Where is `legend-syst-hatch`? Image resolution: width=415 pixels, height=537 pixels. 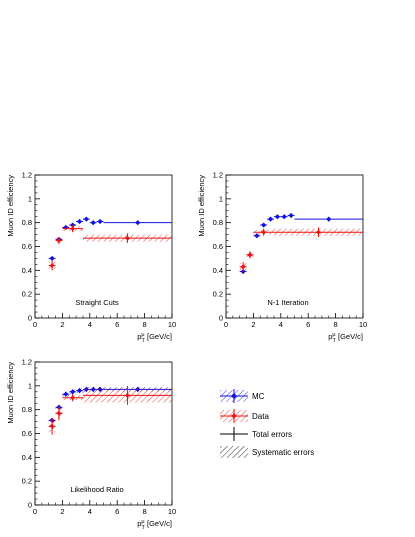
legend-syst-hatch is located at coordinates (234, 452).